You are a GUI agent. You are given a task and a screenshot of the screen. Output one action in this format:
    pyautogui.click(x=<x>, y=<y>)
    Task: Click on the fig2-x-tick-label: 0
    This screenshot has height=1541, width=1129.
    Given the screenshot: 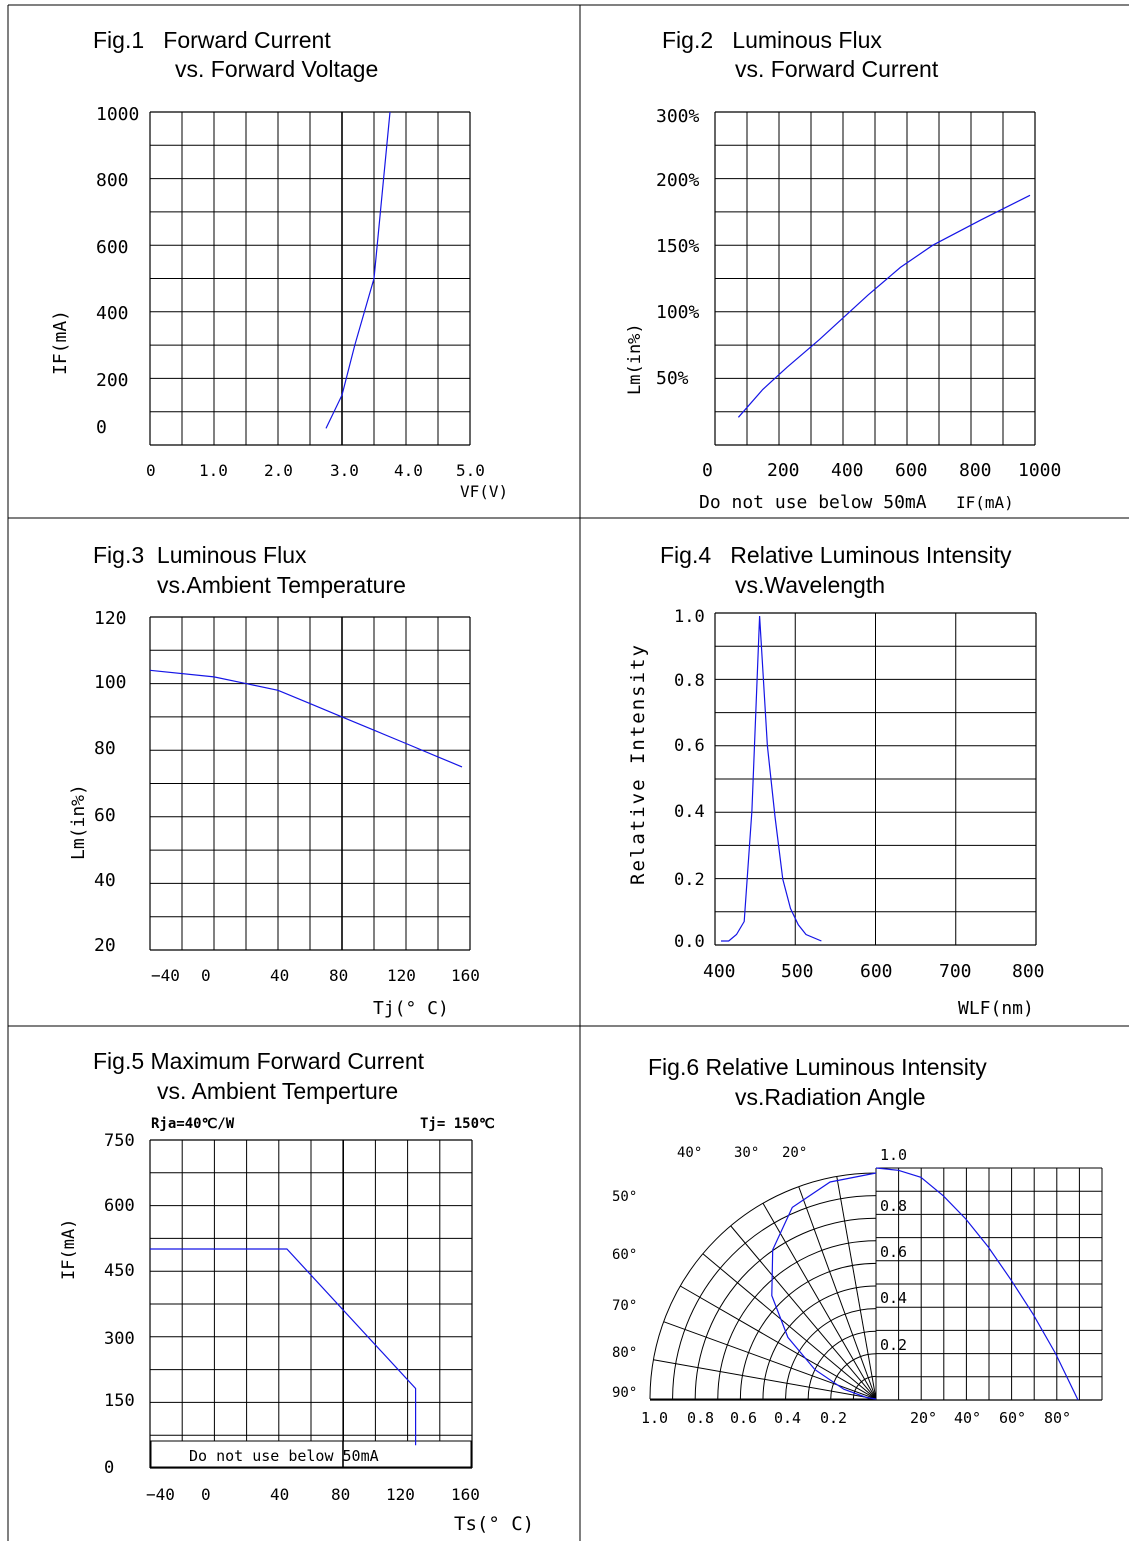 What is the action you would take?
    pyautogui.click(x=707, y=470)
    